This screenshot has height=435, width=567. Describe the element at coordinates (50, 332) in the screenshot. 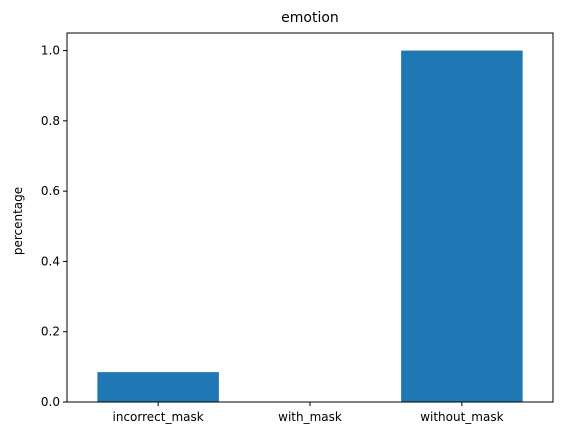

I see `y-tick-label: 0.2` at that location.